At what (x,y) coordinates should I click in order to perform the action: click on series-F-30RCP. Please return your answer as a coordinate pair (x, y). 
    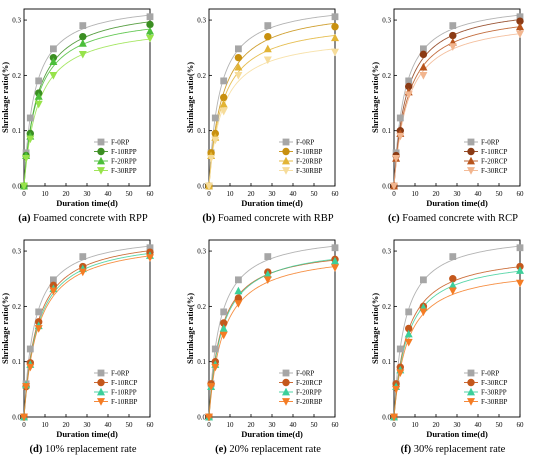
    Looking at the image, I should click on (457, 110).